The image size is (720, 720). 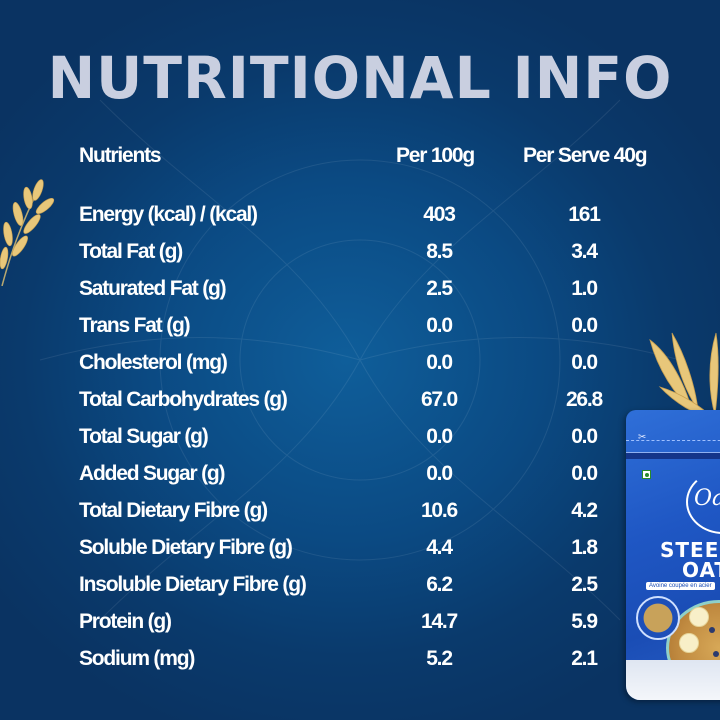 I want to click on nutrient-name: Saturated Fat (g), so click(x=153, y=288).